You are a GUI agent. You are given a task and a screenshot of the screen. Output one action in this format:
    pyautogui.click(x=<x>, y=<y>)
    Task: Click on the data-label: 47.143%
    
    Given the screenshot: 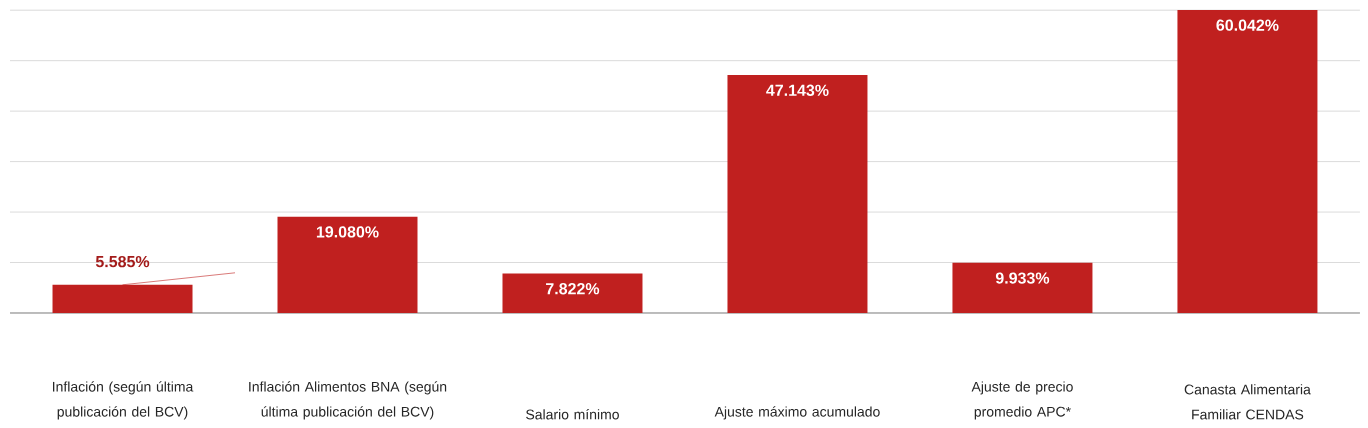 What is the action you would take?
    pyautogui.click(x=797, y=90)
    